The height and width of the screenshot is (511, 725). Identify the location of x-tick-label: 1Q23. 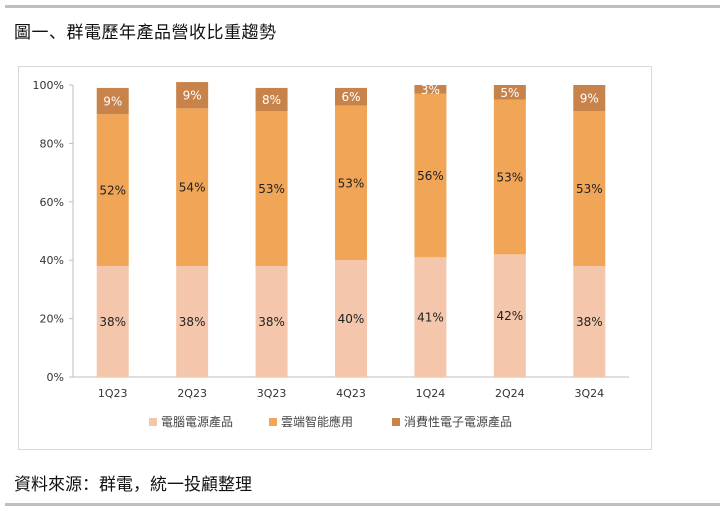
(113, 393).